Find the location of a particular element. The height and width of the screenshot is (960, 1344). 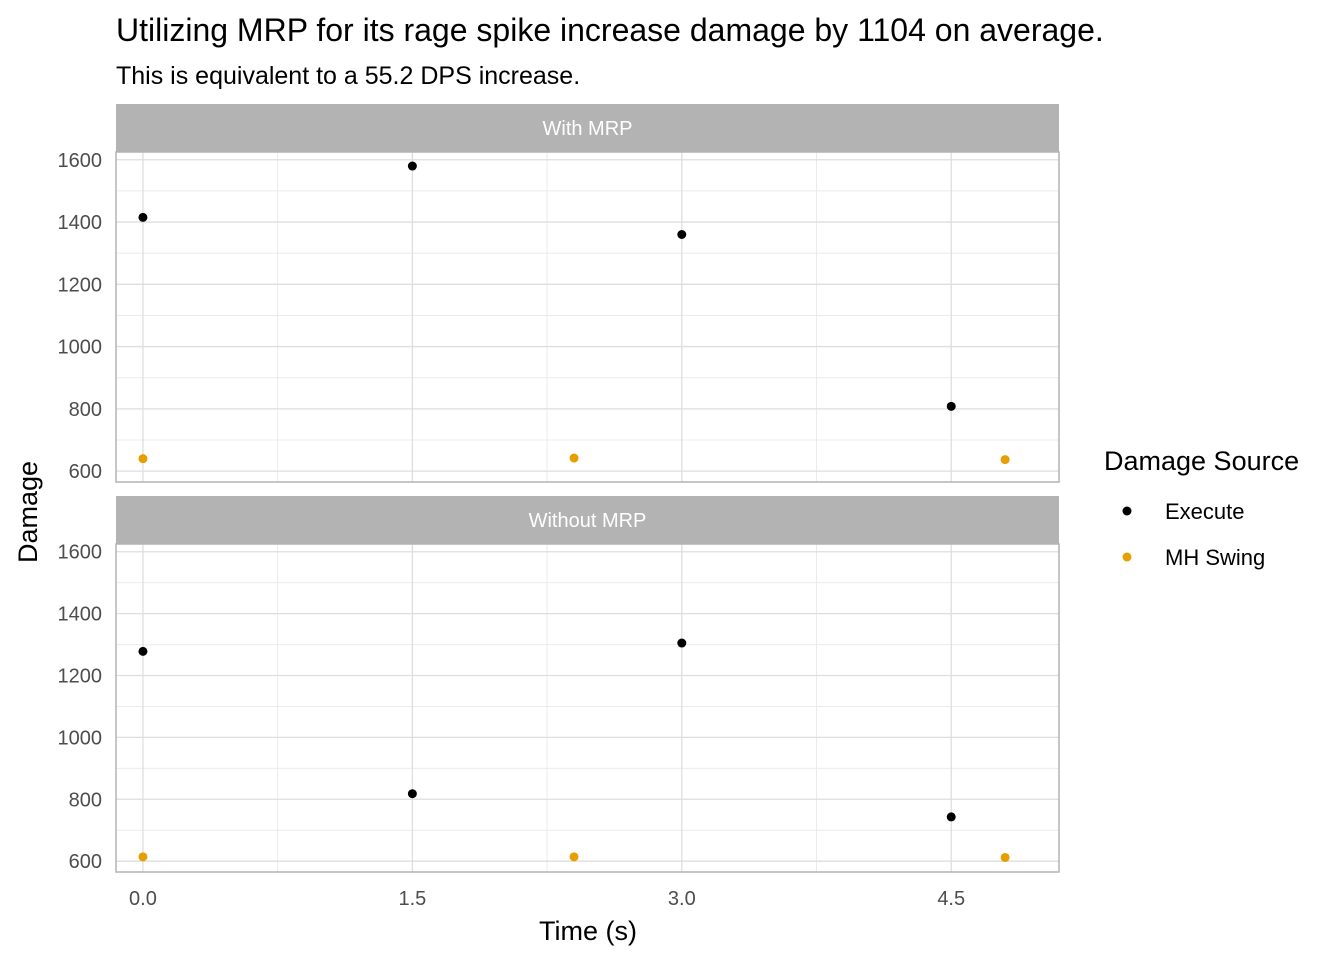

x-tick-label: 1.5 is located at coordinates (412, 899).